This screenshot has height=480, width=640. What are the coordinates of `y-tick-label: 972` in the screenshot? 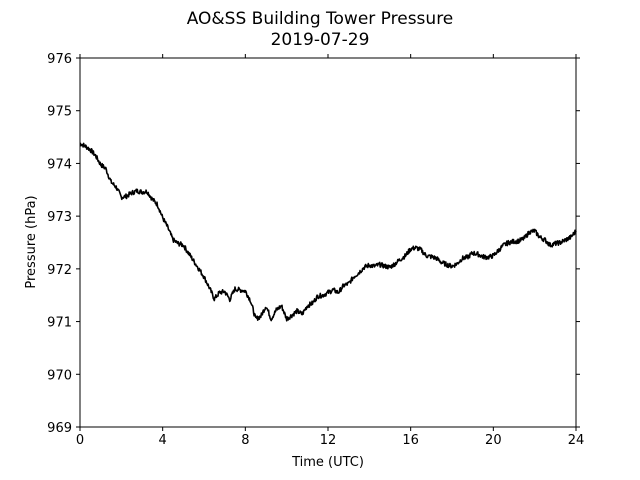 It's located at (59, 270).